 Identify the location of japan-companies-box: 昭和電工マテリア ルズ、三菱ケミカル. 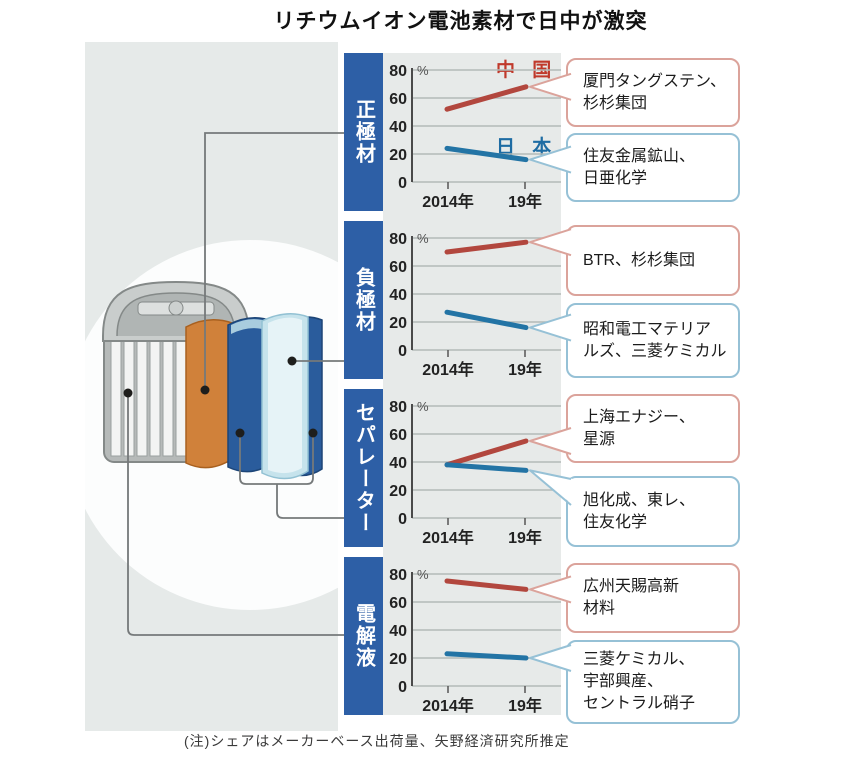
(653, 340).